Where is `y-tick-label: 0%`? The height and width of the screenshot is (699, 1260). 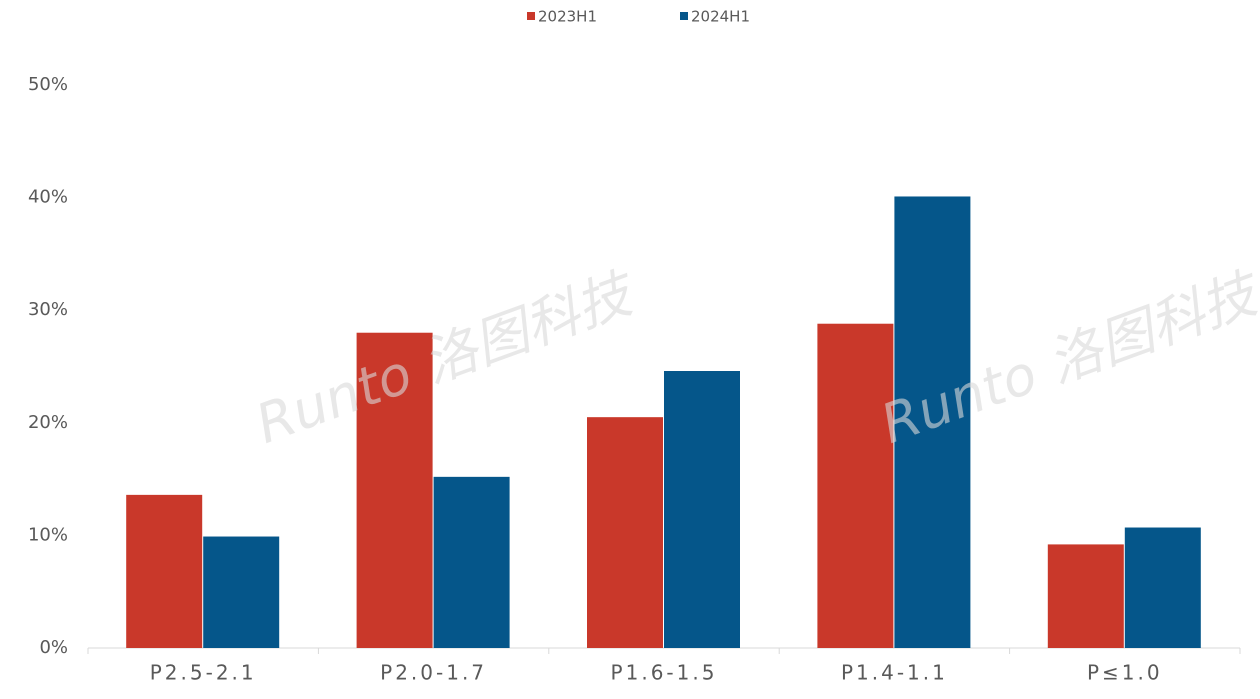 y-tick-label: 0% is located at coordinates (53, 647).